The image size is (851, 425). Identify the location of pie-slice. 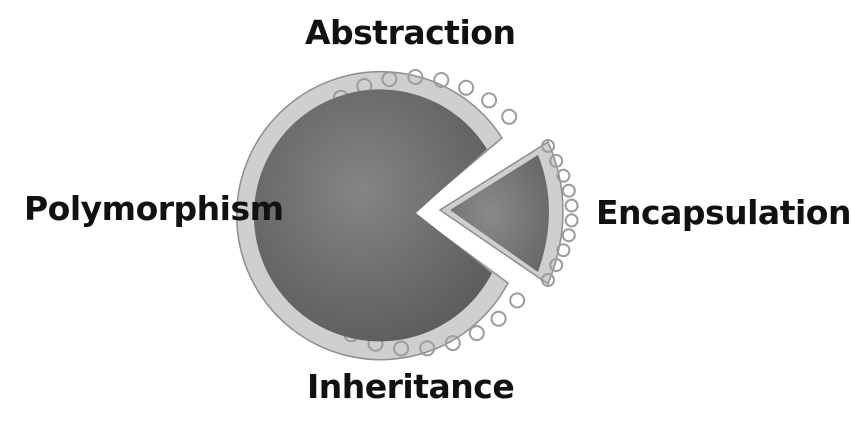
(508, 213).